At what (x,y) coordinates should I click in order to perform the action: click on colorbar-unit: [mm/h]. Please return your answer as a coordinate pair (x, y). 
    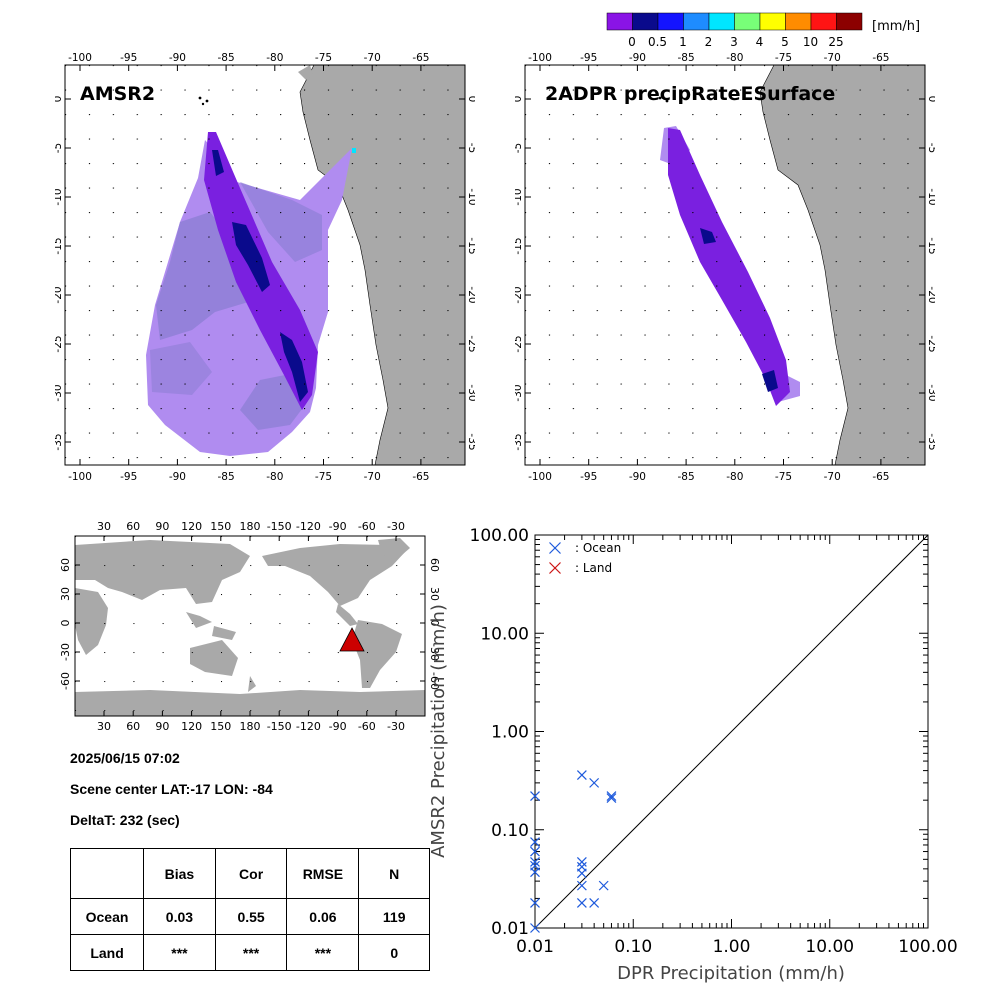
    Looking at the image, I should click on (896, 26).